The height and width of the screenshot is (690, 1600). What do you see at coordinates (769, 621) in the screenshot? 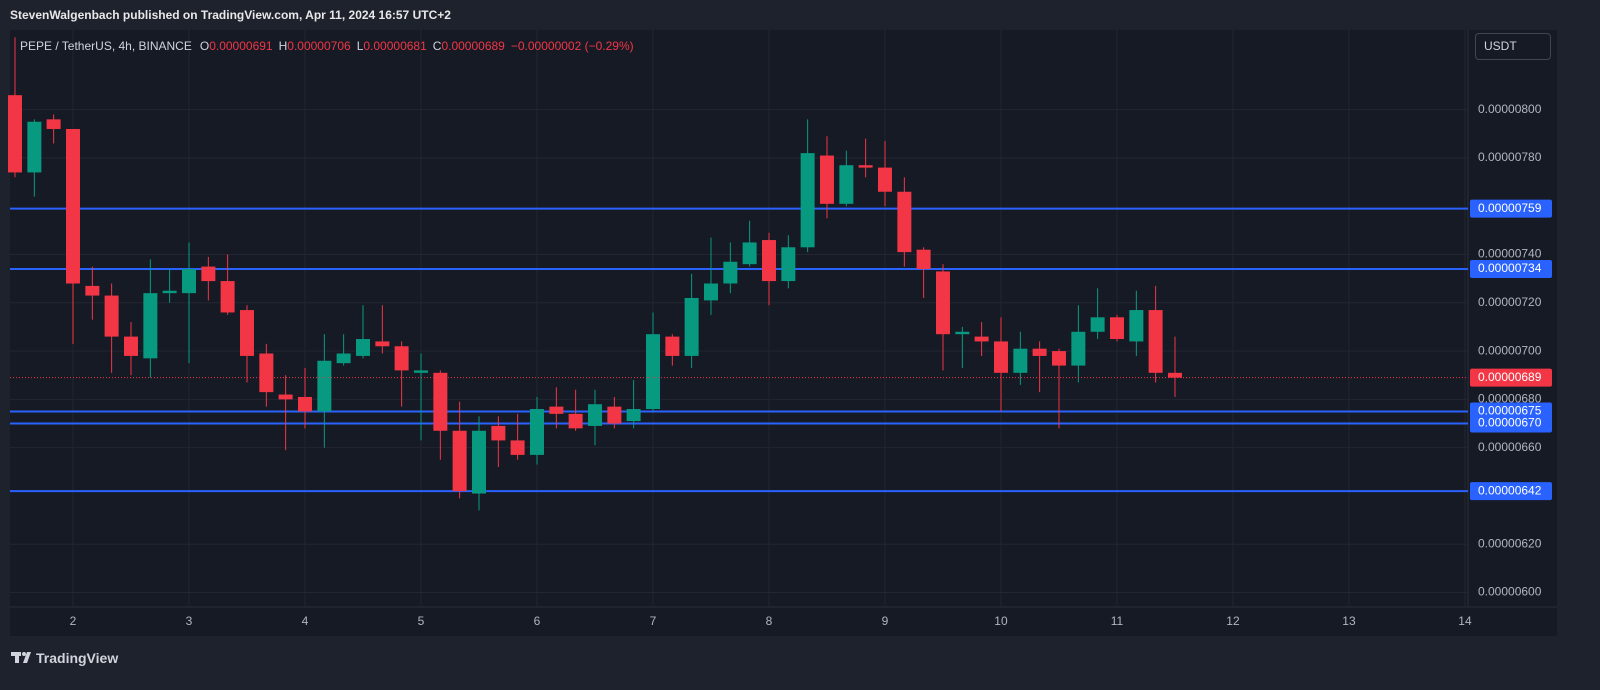
I see `x-tick-label: 8` at bounding box center [769, 621].